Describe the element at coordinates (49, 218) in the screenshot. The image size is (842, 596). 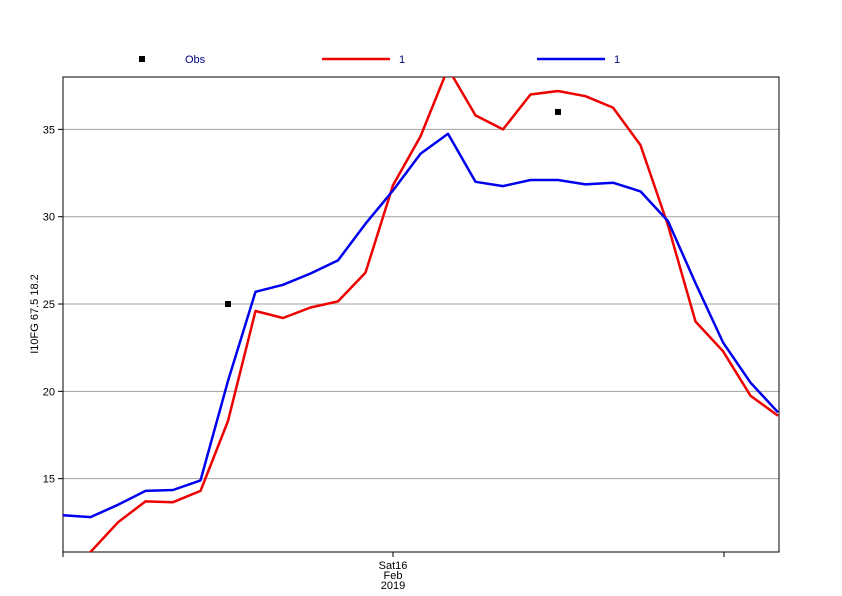
I see `y-tick-label: 30` at that location.